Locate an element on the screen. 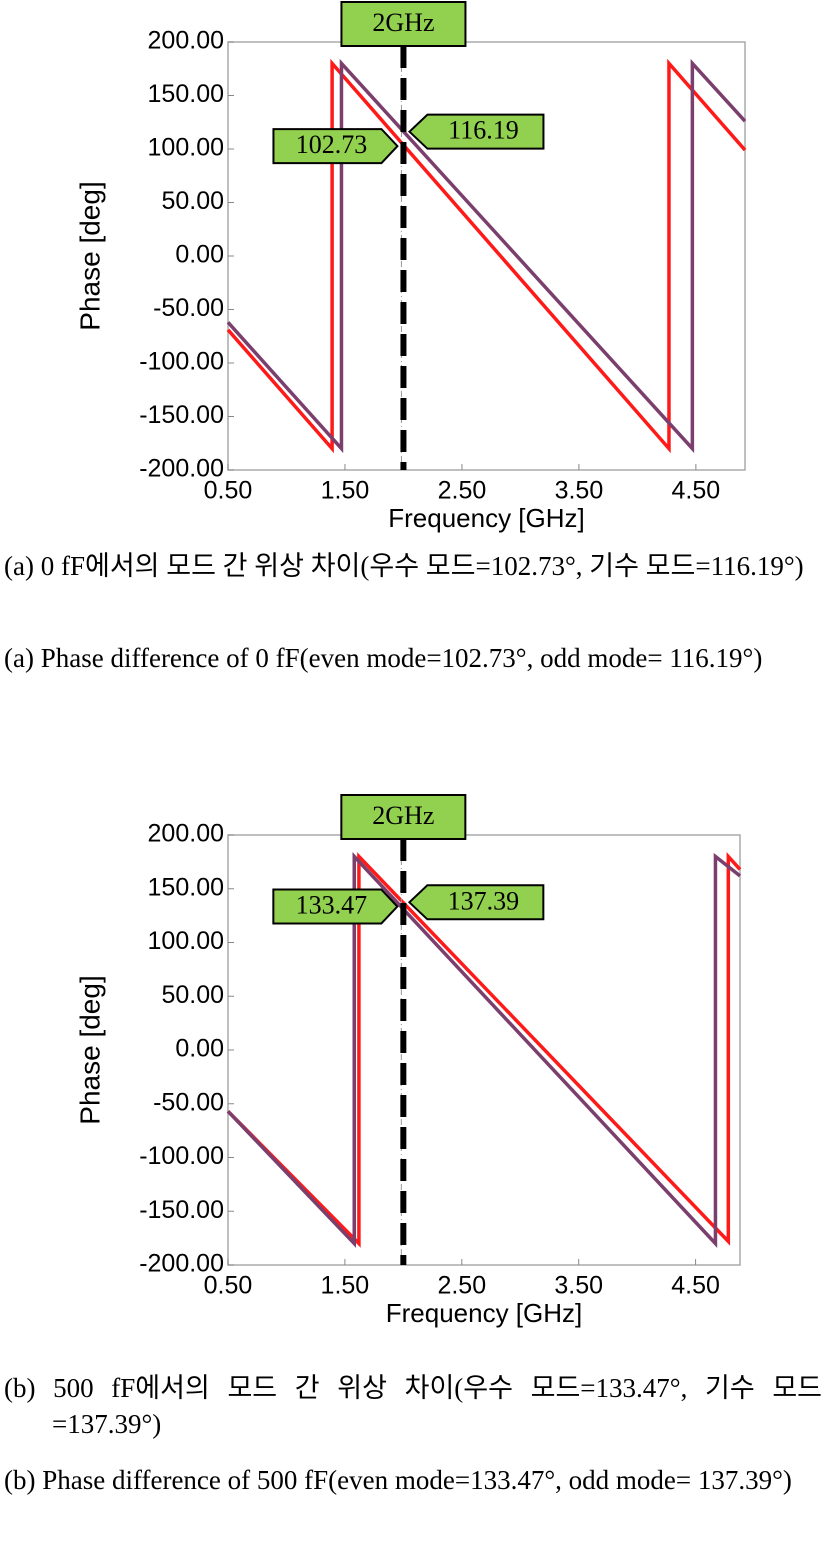 This screenshot has width=827, height=1548. marker-value: 133.47 is located at coordinates (332, 904).